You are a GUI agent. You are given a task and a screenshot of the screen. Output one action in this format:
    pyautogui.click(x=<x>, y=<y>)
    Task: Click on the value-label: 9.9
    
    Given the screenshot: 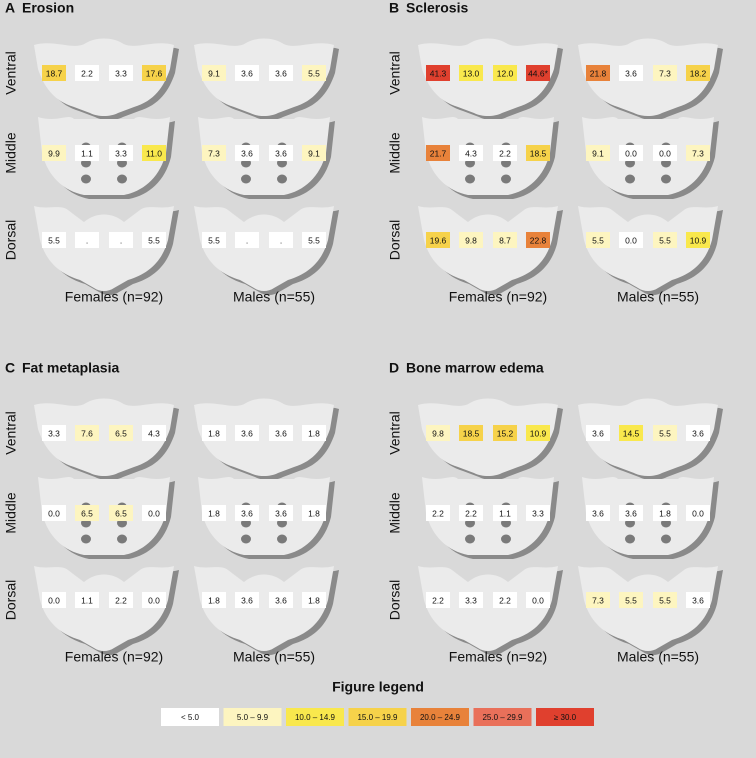 What is the action you would take?
    pyautogui.click(x=54, y=153)
    